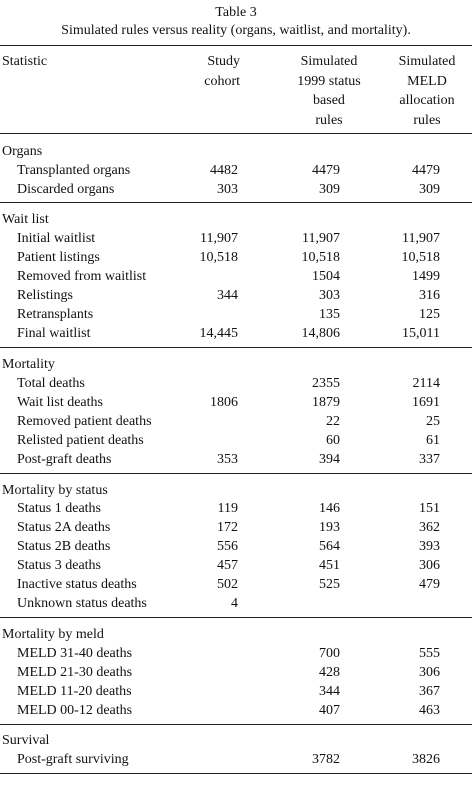 This screenshot has width=472, height=787. What do you see at coordinates (60, 402) in the screenshot?
I see `row-label: Wait list deaths` at bounding box center [60, 402].